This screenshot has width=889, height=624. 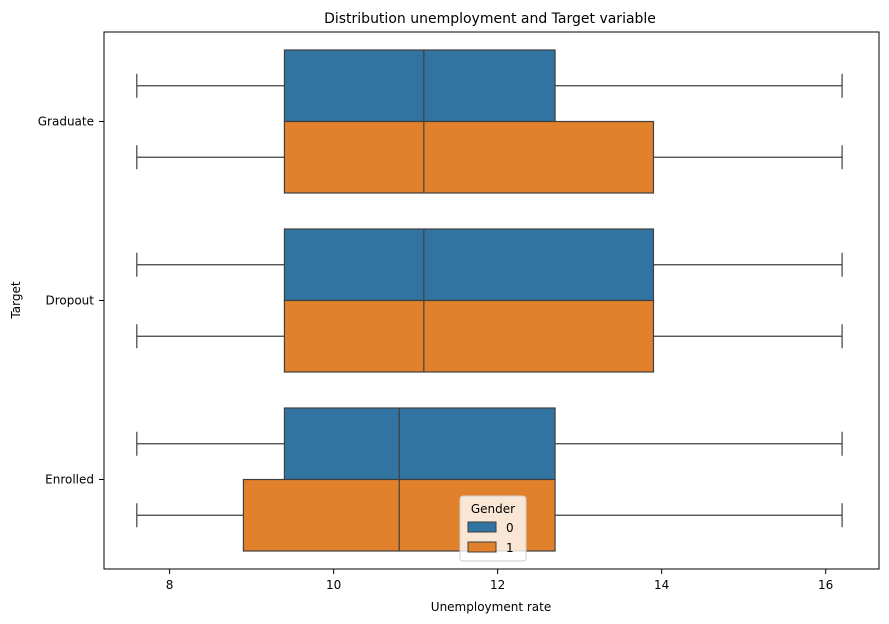 What do you see at coordinates (661, 585) in the screenshot?
I see `x-tick-label: 14` at bounding box center [661, 585].